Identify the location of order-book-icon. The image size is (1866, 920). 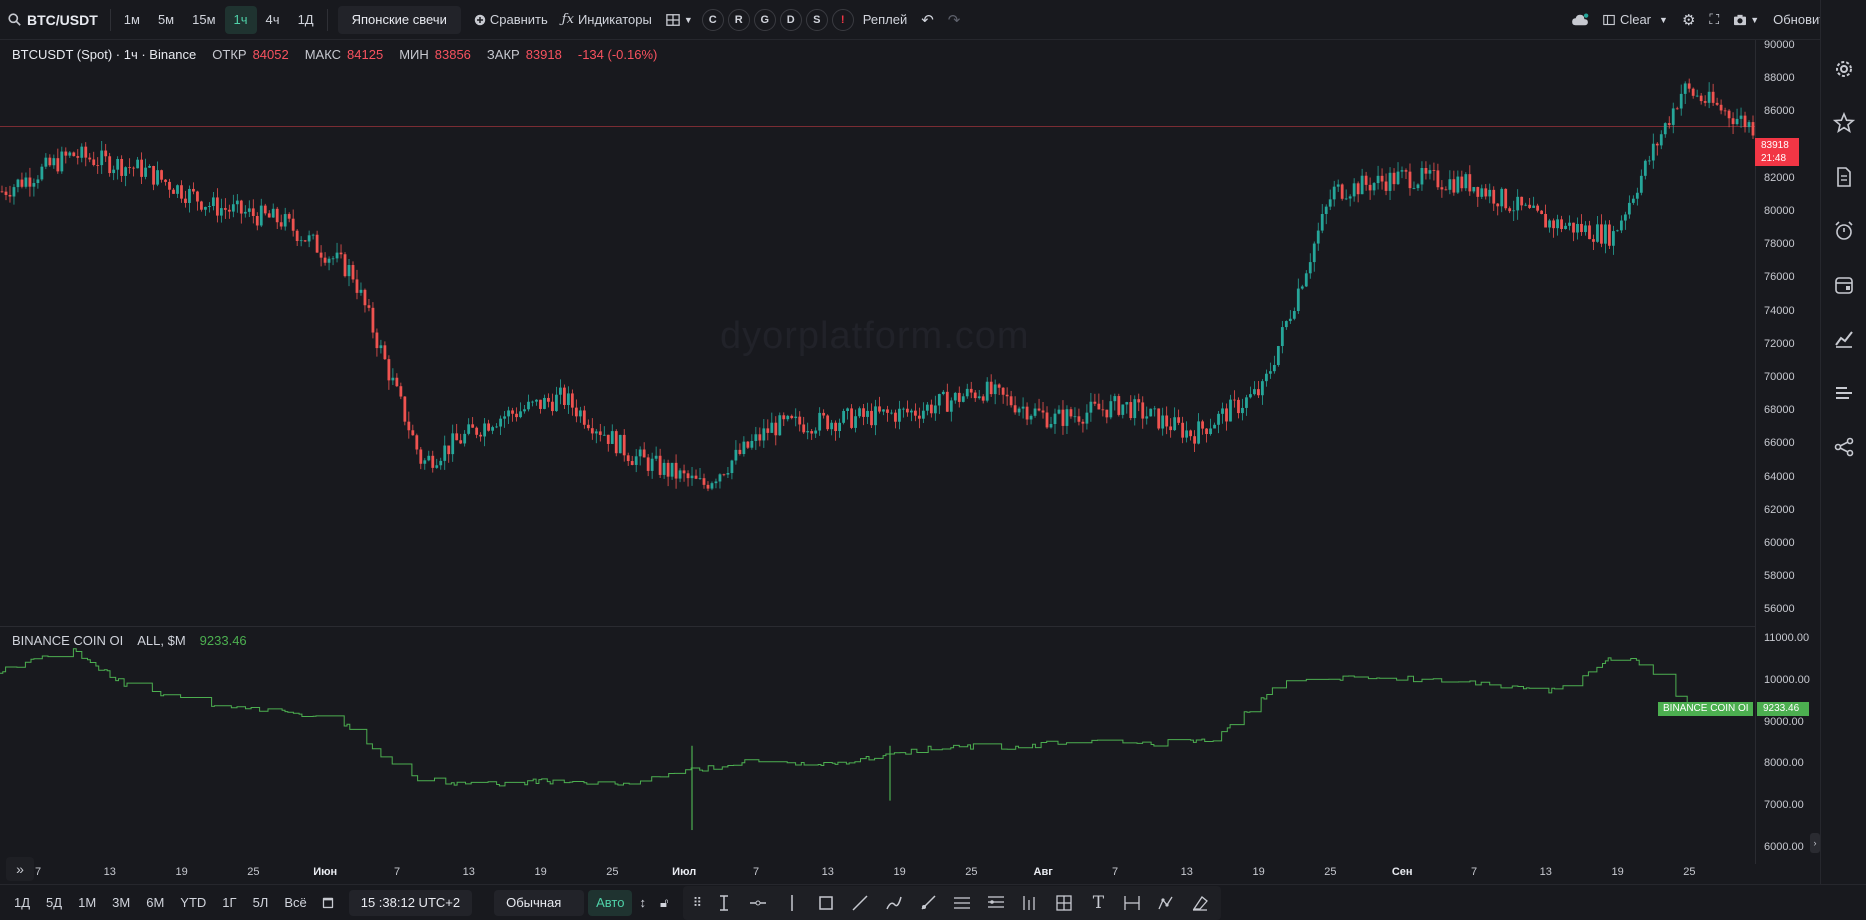
(1844, 393).